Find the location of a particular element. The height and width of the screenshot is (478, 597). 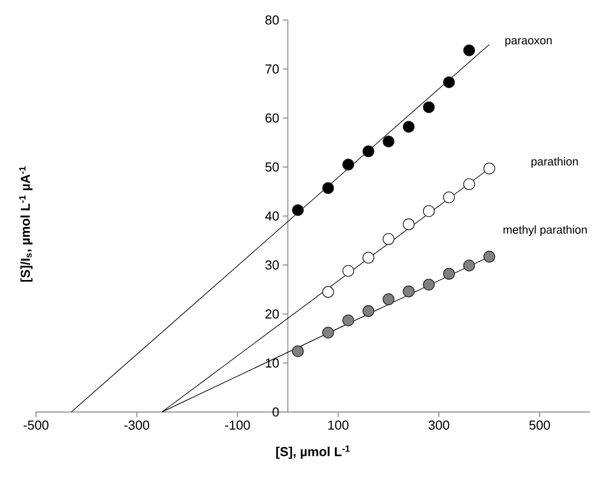

y-tick-label: 30 is located at coordinates (272, 265).